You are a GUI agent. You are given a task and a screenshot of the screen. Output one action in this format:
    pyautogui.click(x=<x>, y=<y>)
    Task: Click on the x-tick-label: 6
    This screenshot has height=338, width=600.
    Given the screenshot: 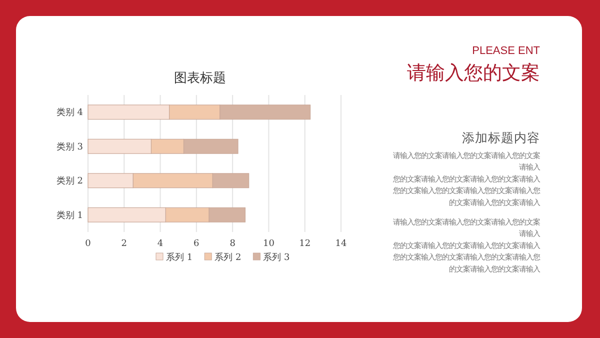 What is the action you would take?
    pyautogui.click(x=197, y=244)
    